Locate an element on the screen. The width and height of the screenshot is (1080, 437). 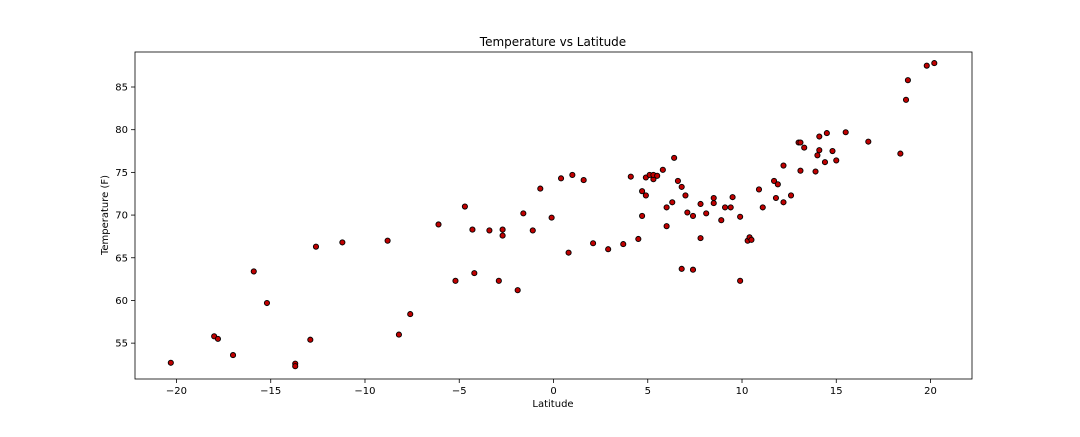
x-axis: −20 −15 −10 −5 0 5 10 15 20 is located at coordinates (551, 388).